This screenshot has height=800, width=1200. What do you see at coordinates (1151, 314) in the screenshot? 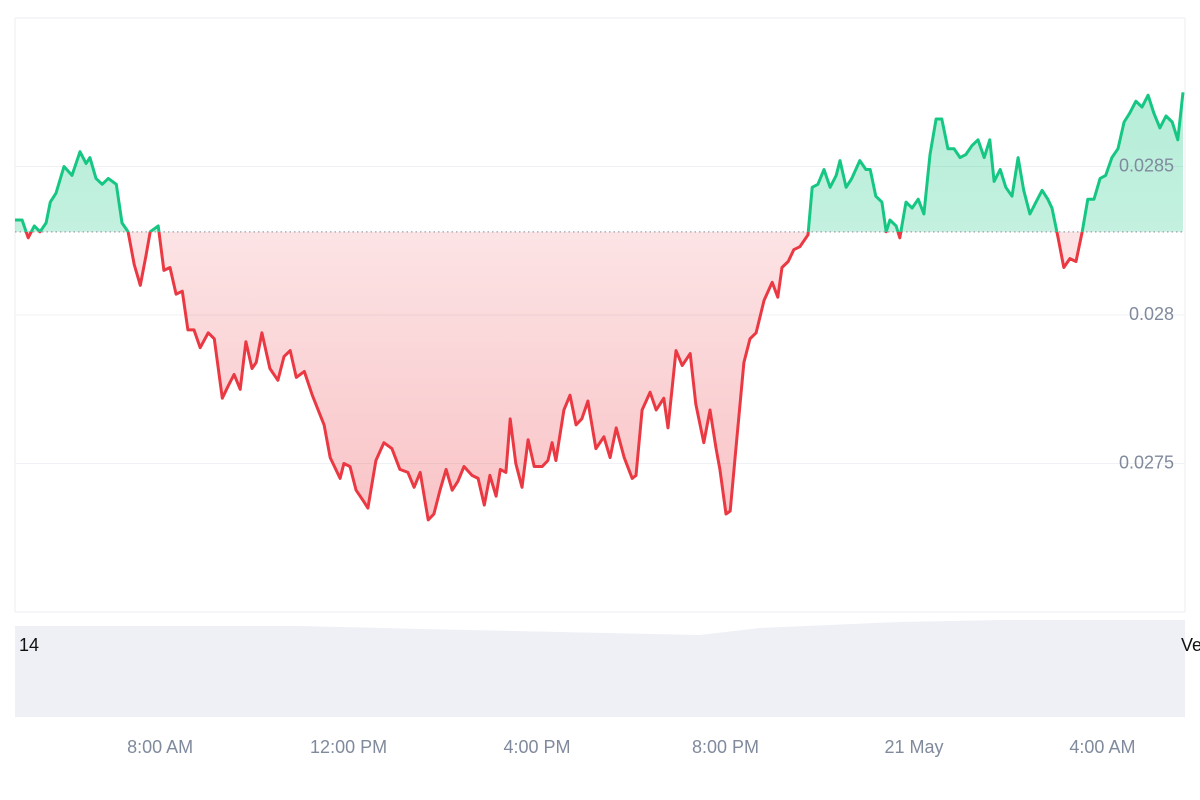
I see `y-tick-label: 0.028` at bounding box center [1151, 314].